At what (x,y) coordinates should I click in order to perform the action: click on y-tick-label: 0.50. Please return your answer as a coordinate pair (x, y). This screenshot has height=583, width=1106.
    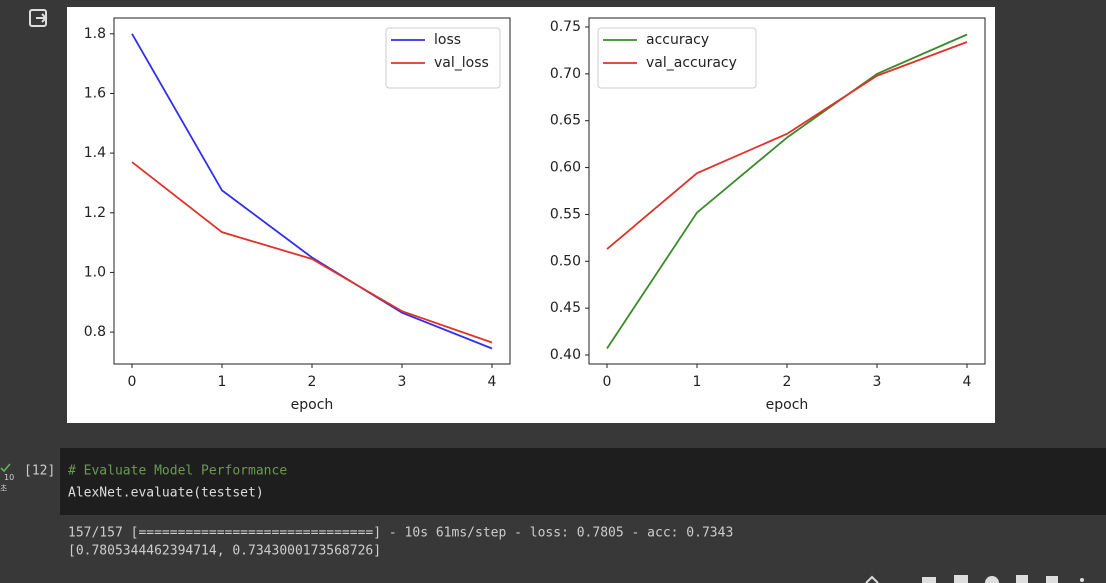
    Looking at the image, I should click on (565, 261).